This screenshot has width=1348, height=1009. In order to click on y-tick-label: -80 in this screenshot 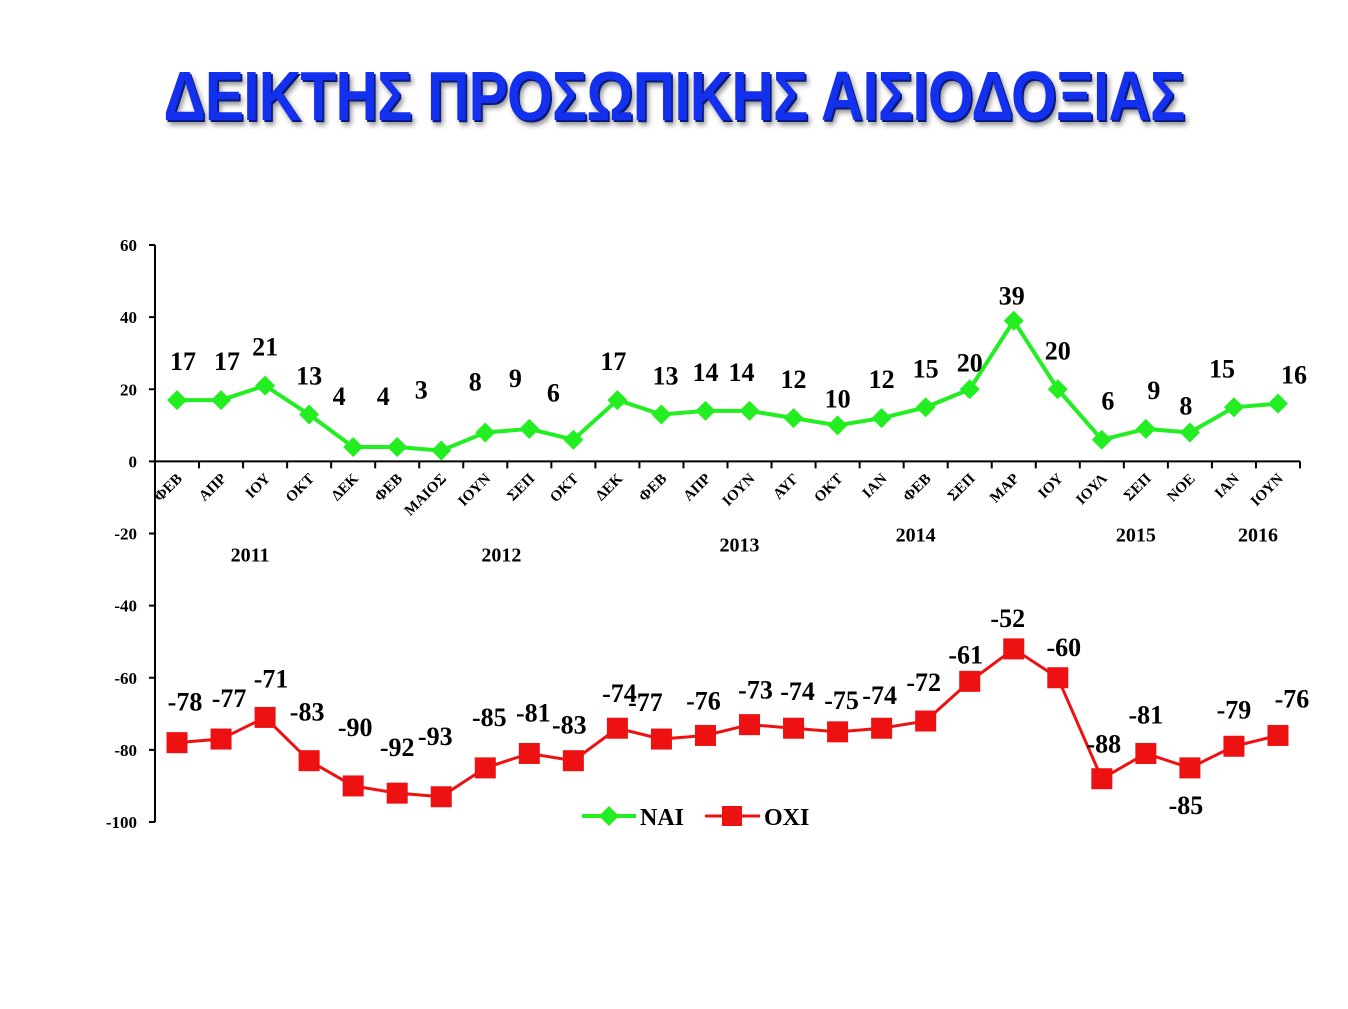, I will do `click(125, 750)`.